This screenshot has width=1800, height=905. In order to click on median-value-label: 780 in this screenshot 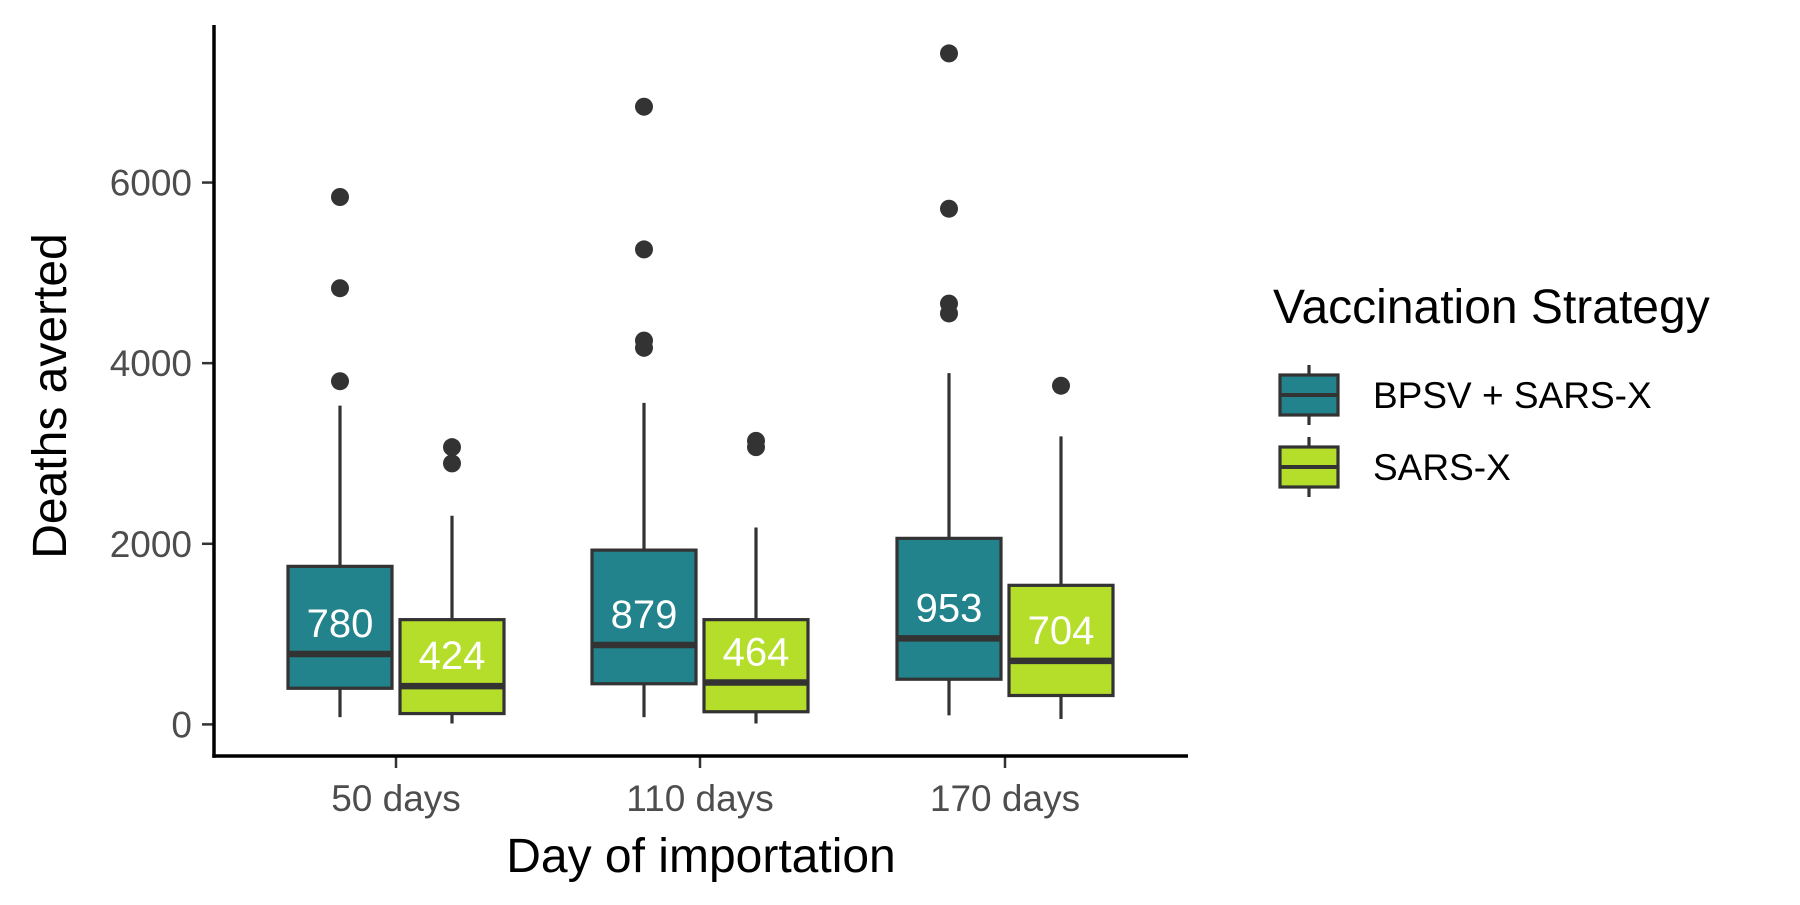, I will do `click(340, 624)`.